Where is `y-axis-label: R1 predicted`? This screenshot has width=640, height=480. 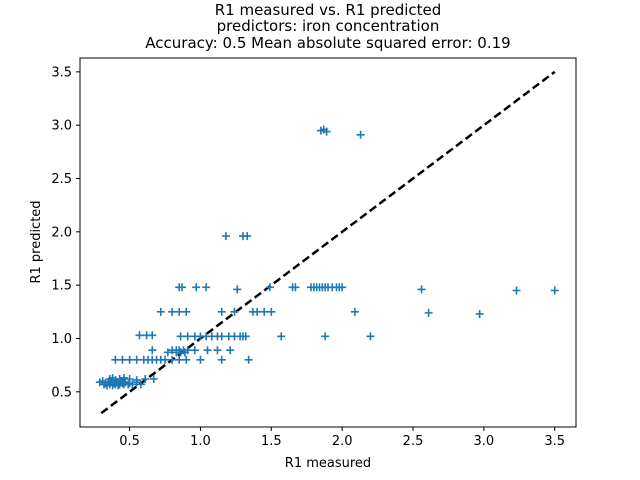 y-axis-label: R1 predicted is located at coordinates (36, 241).